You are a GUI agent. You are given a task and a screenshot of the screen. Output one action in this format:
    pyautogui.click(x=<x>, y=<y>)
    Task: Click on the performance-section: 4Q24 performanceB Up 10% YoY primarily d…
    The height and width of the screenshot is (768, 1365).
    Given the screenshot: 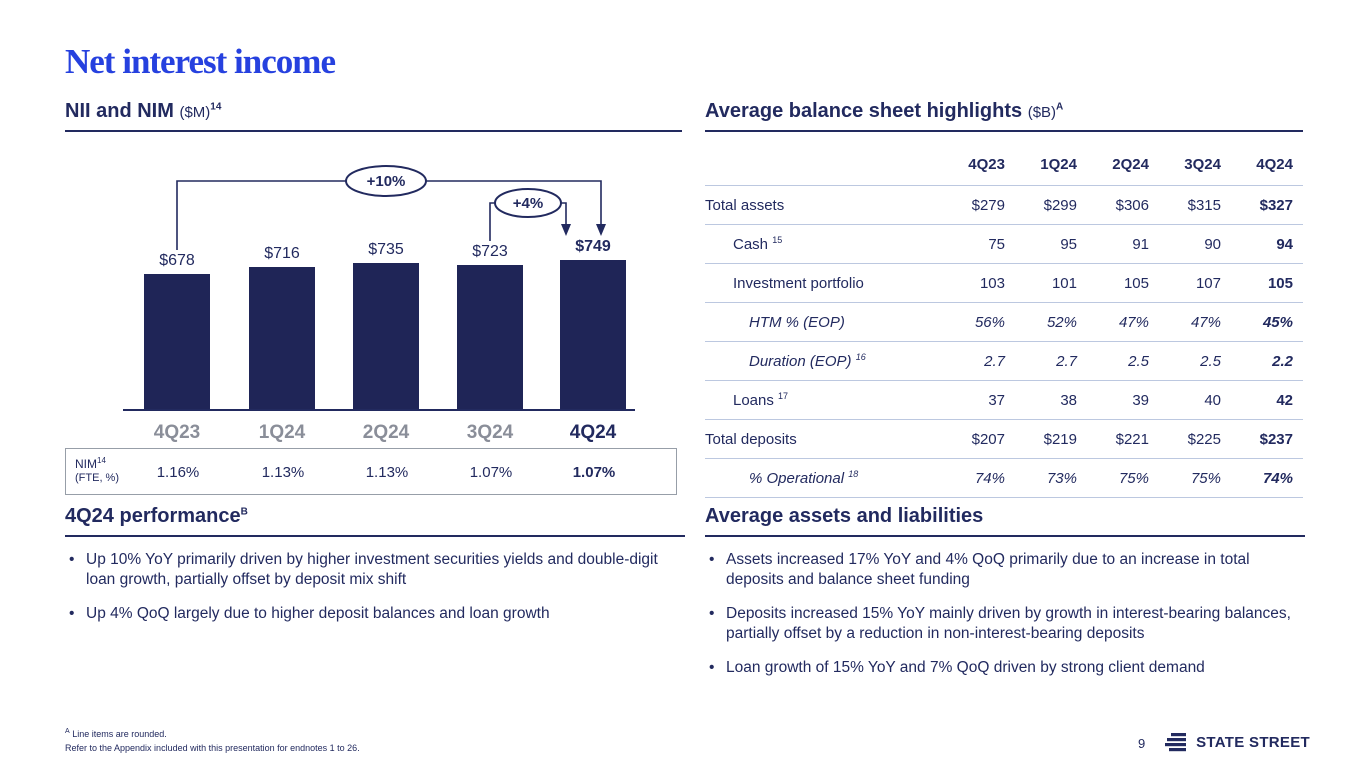 What is the action you would take?
    pyautogui.click(x=375, y=571)
    